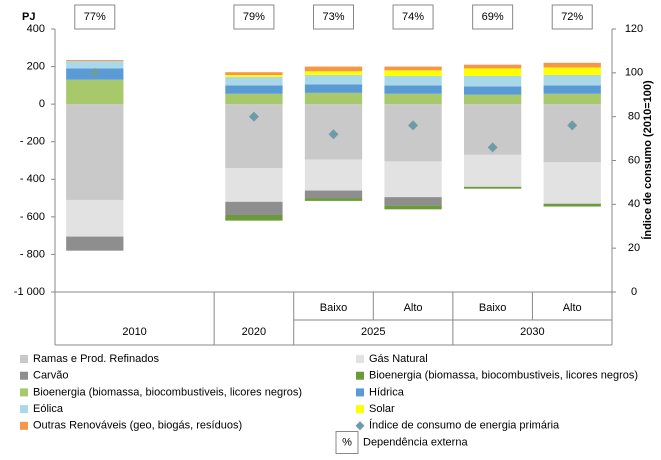 Image resolution: width=661 pixels, height=460 pixels. I want to click on y-tick-label: 0, so click(42, 104).